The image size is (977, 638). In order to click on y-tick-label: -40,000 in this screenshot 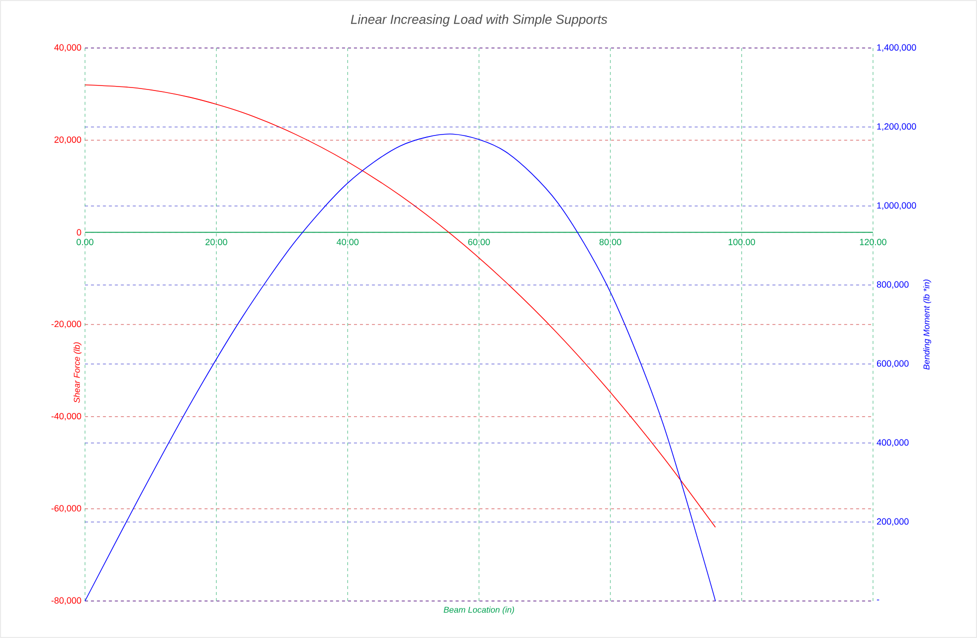, I will do `click(66, 416)`.